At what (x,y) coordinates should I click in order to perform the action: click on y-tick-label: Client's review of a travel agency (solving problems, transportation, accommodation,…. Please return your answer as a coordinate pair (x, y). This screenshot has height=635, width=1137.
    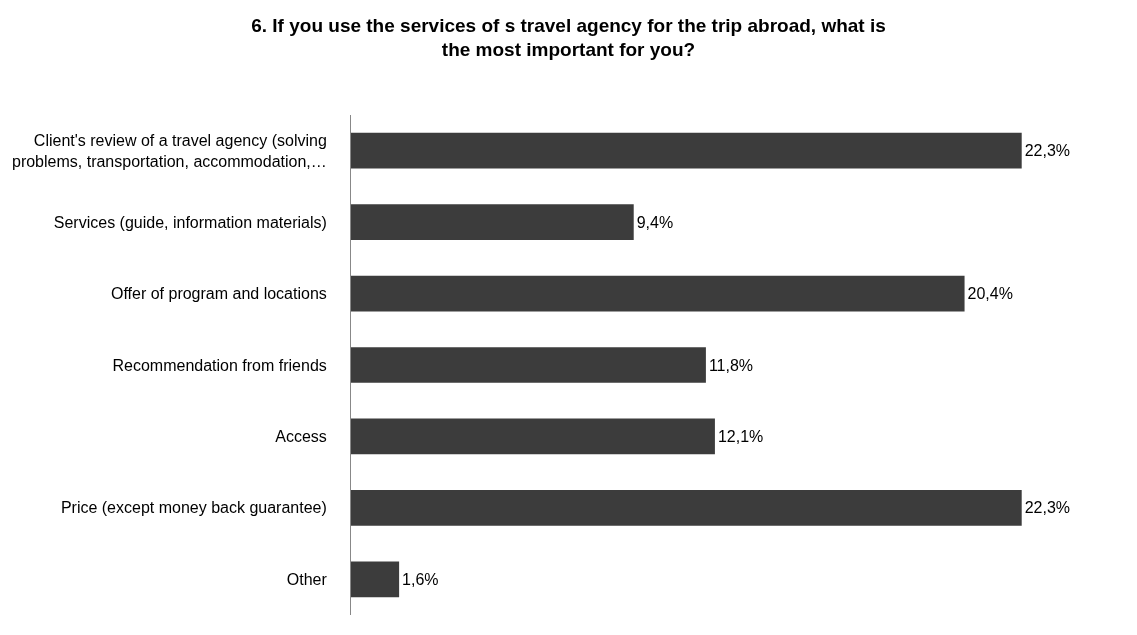
    Looking at the image, I should click on (169, 150).